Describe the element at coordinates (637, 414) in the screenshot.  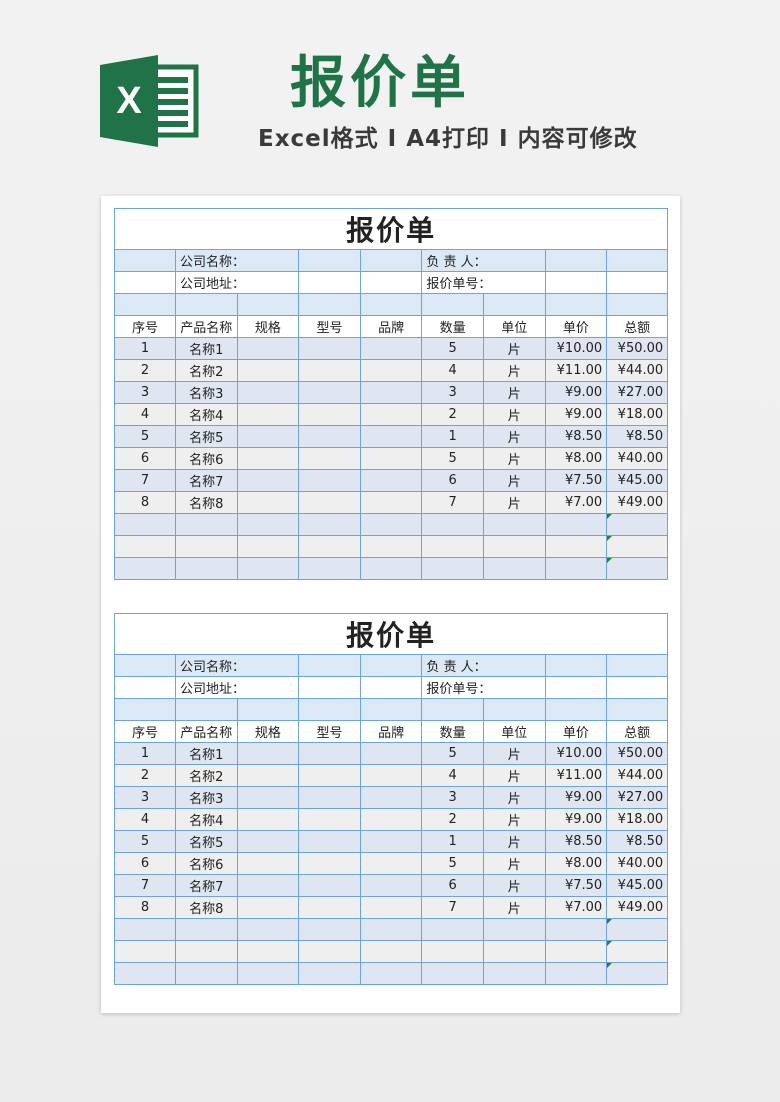
I see `total-cell: ¥18.00` at that location.